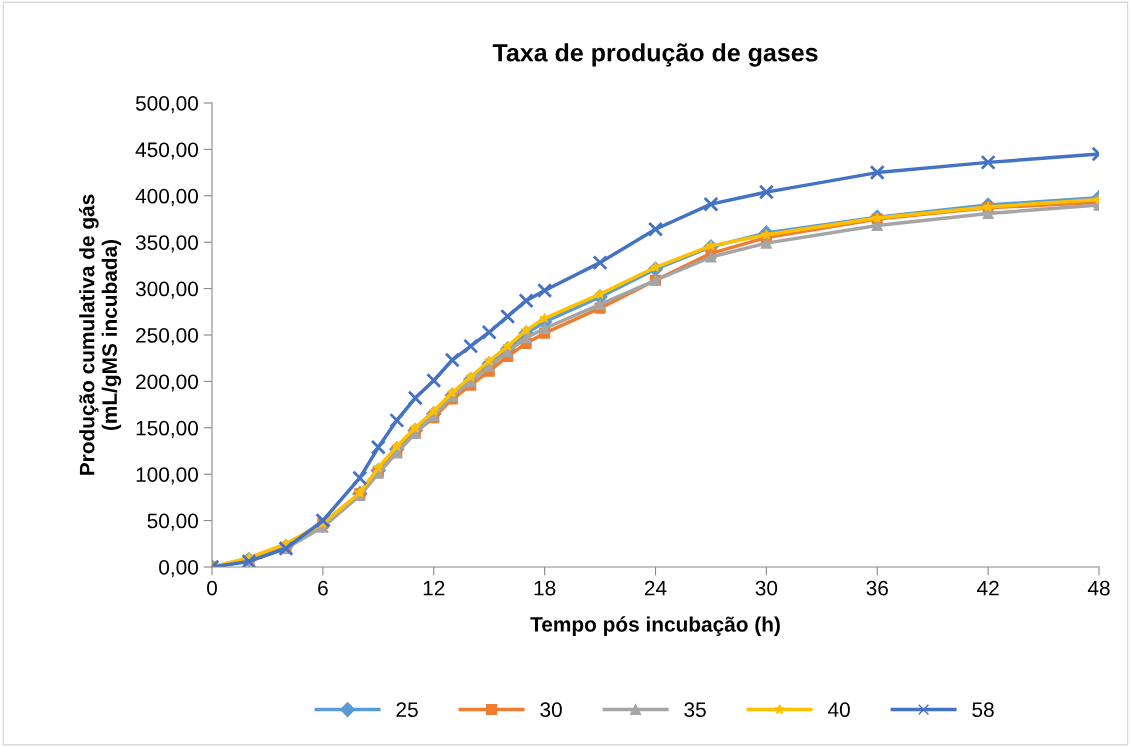  Describe the element at coordinates (166, 244) in the screenshot. I see `y-tick-label: 350,00` at that location.